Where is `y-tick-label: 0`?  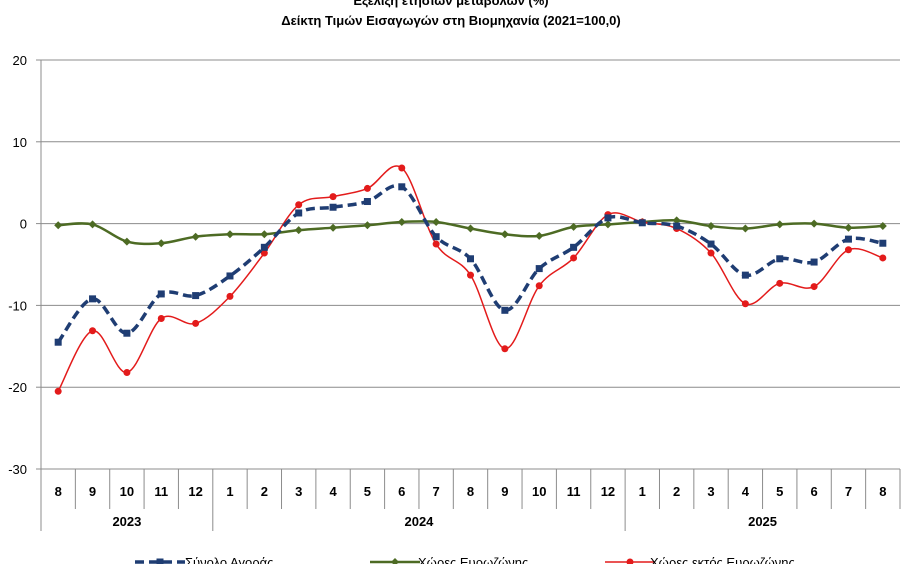
y-tick-label: 0 is located at coordinates (23, 224).